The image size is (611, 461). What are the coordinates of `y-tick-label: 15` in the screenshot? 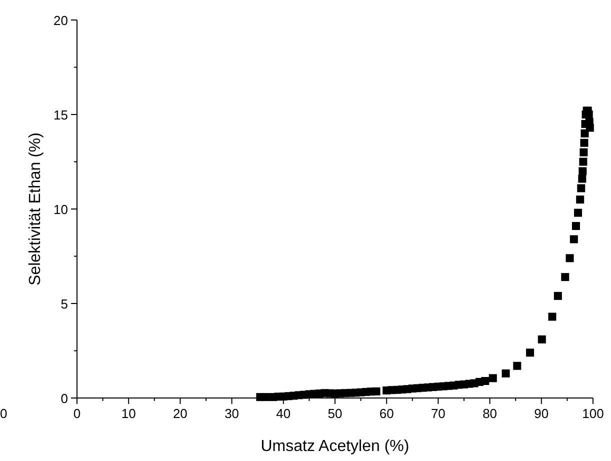 It's located at (61, 115).